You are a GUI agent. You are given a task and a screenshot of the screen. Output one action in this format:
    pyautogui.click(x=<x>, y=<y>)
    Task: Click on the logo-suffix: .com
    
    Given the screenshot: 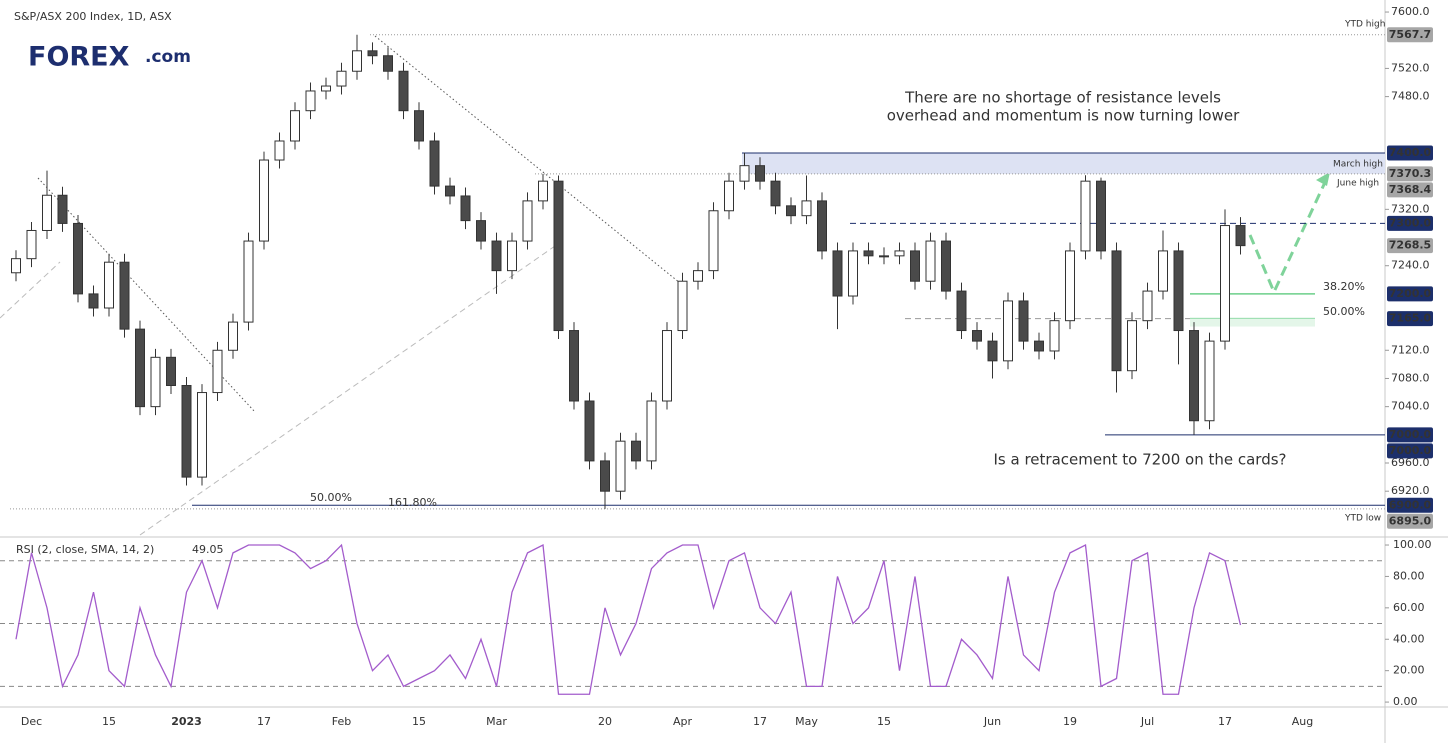 What is the action you would take?
    pyautogui.click(x=168, y=57)
    